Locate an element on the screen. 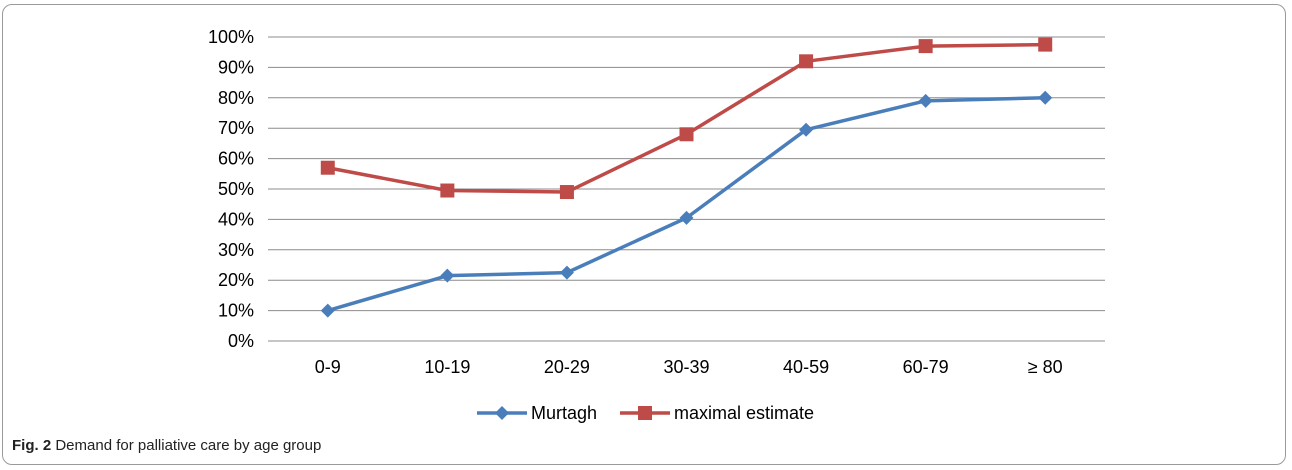  x-tick-label: 0-9 is located at coordinates (328, 367).